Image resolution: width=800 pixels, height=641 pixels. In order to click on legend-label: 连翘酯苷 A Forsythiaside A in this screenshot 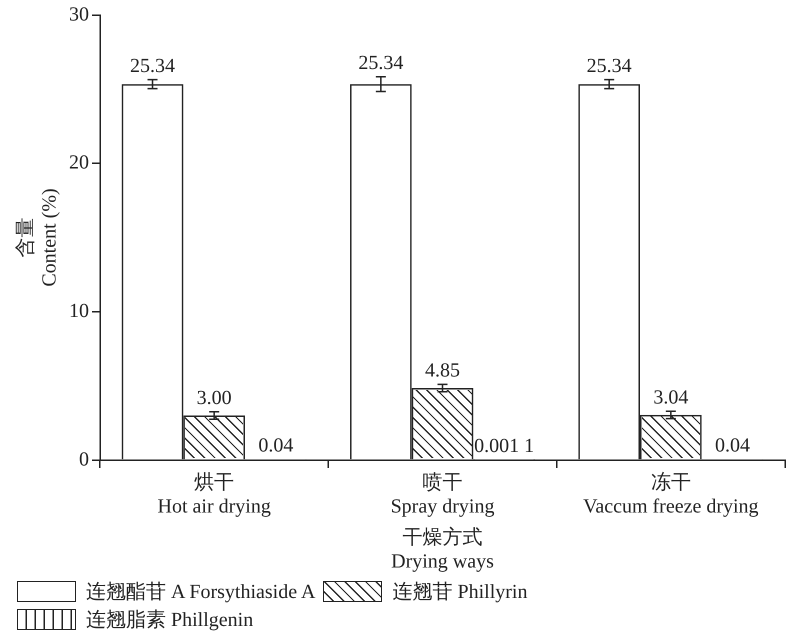, I will do `click(201, 592)`.